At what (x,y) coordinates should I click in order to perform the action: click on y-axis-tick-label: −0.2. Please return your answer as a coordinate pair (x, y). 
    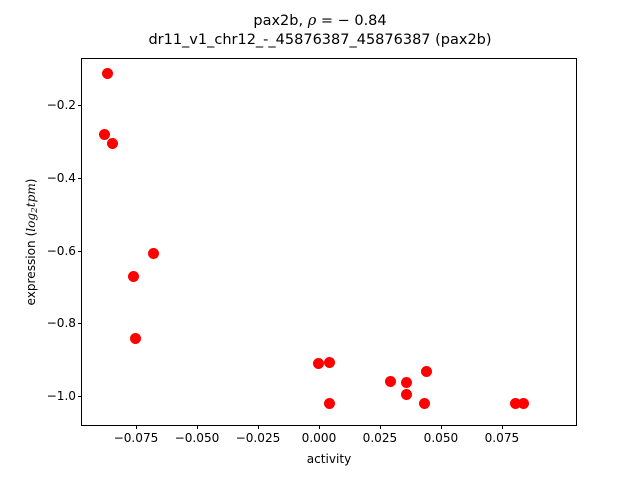
    Looking at the image, I should click on (61, 105).